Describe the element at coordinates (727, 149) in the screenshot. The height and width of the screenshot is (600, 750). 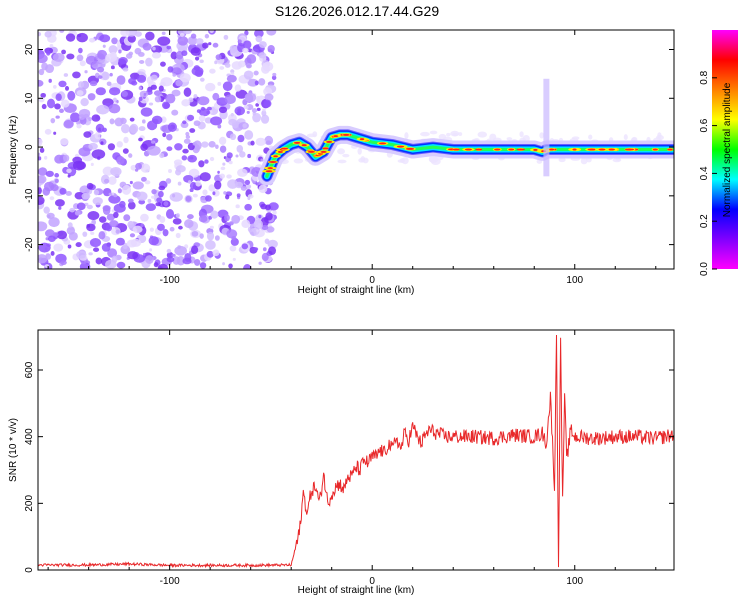
I see `colorbar-label: Normalized spectral amplitude` at that location.